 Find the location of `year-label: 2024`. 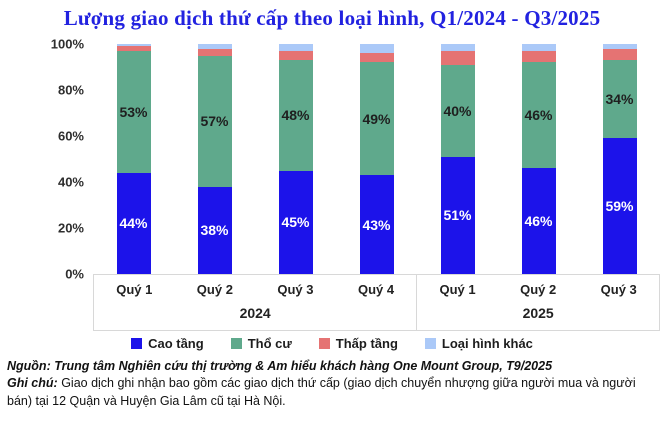

year-label: 2024 is located at coordinates (255, 313).